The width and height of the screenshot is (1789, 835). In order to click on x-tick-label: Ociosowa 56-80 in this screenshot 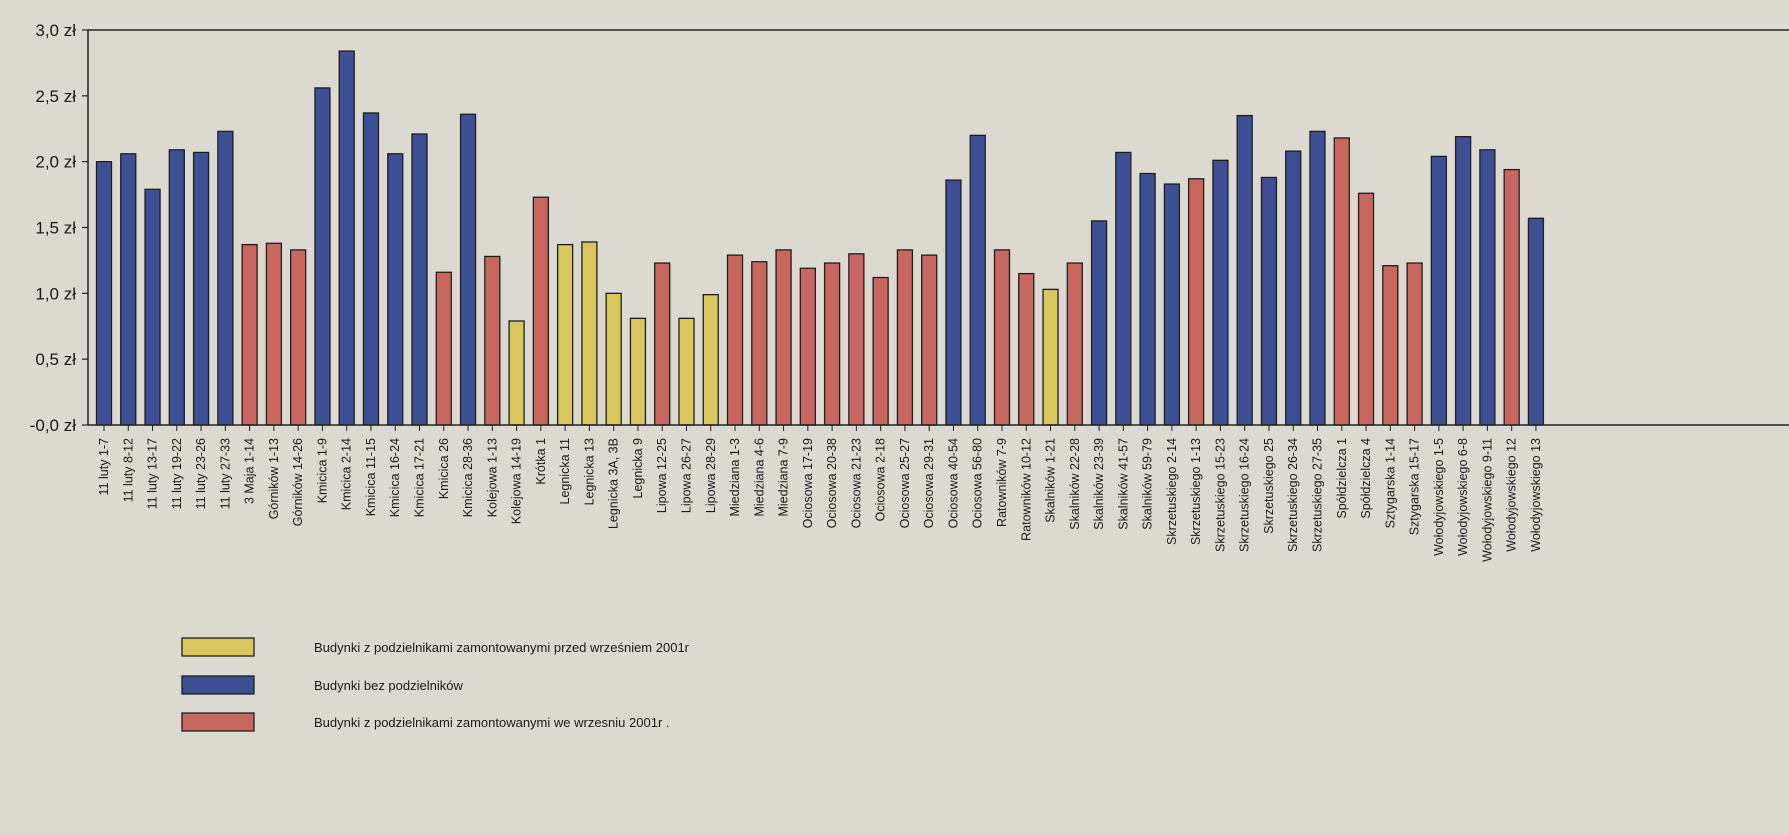, I will do `click(978, 483)`.